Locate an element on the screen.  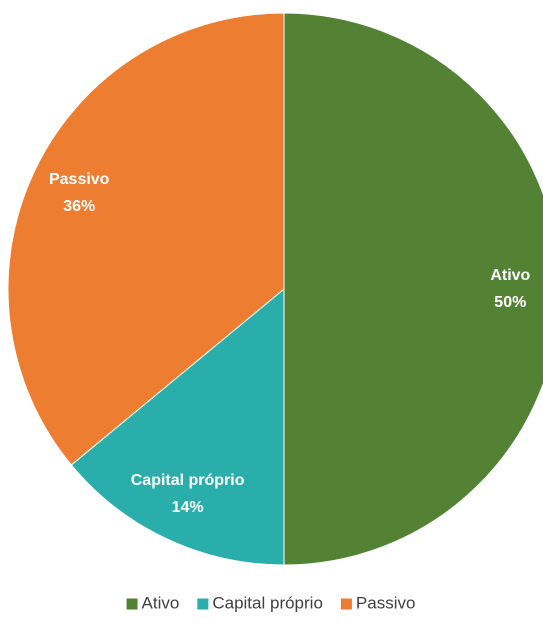
slice-label: Ativo is located at coordinates (510, 275).